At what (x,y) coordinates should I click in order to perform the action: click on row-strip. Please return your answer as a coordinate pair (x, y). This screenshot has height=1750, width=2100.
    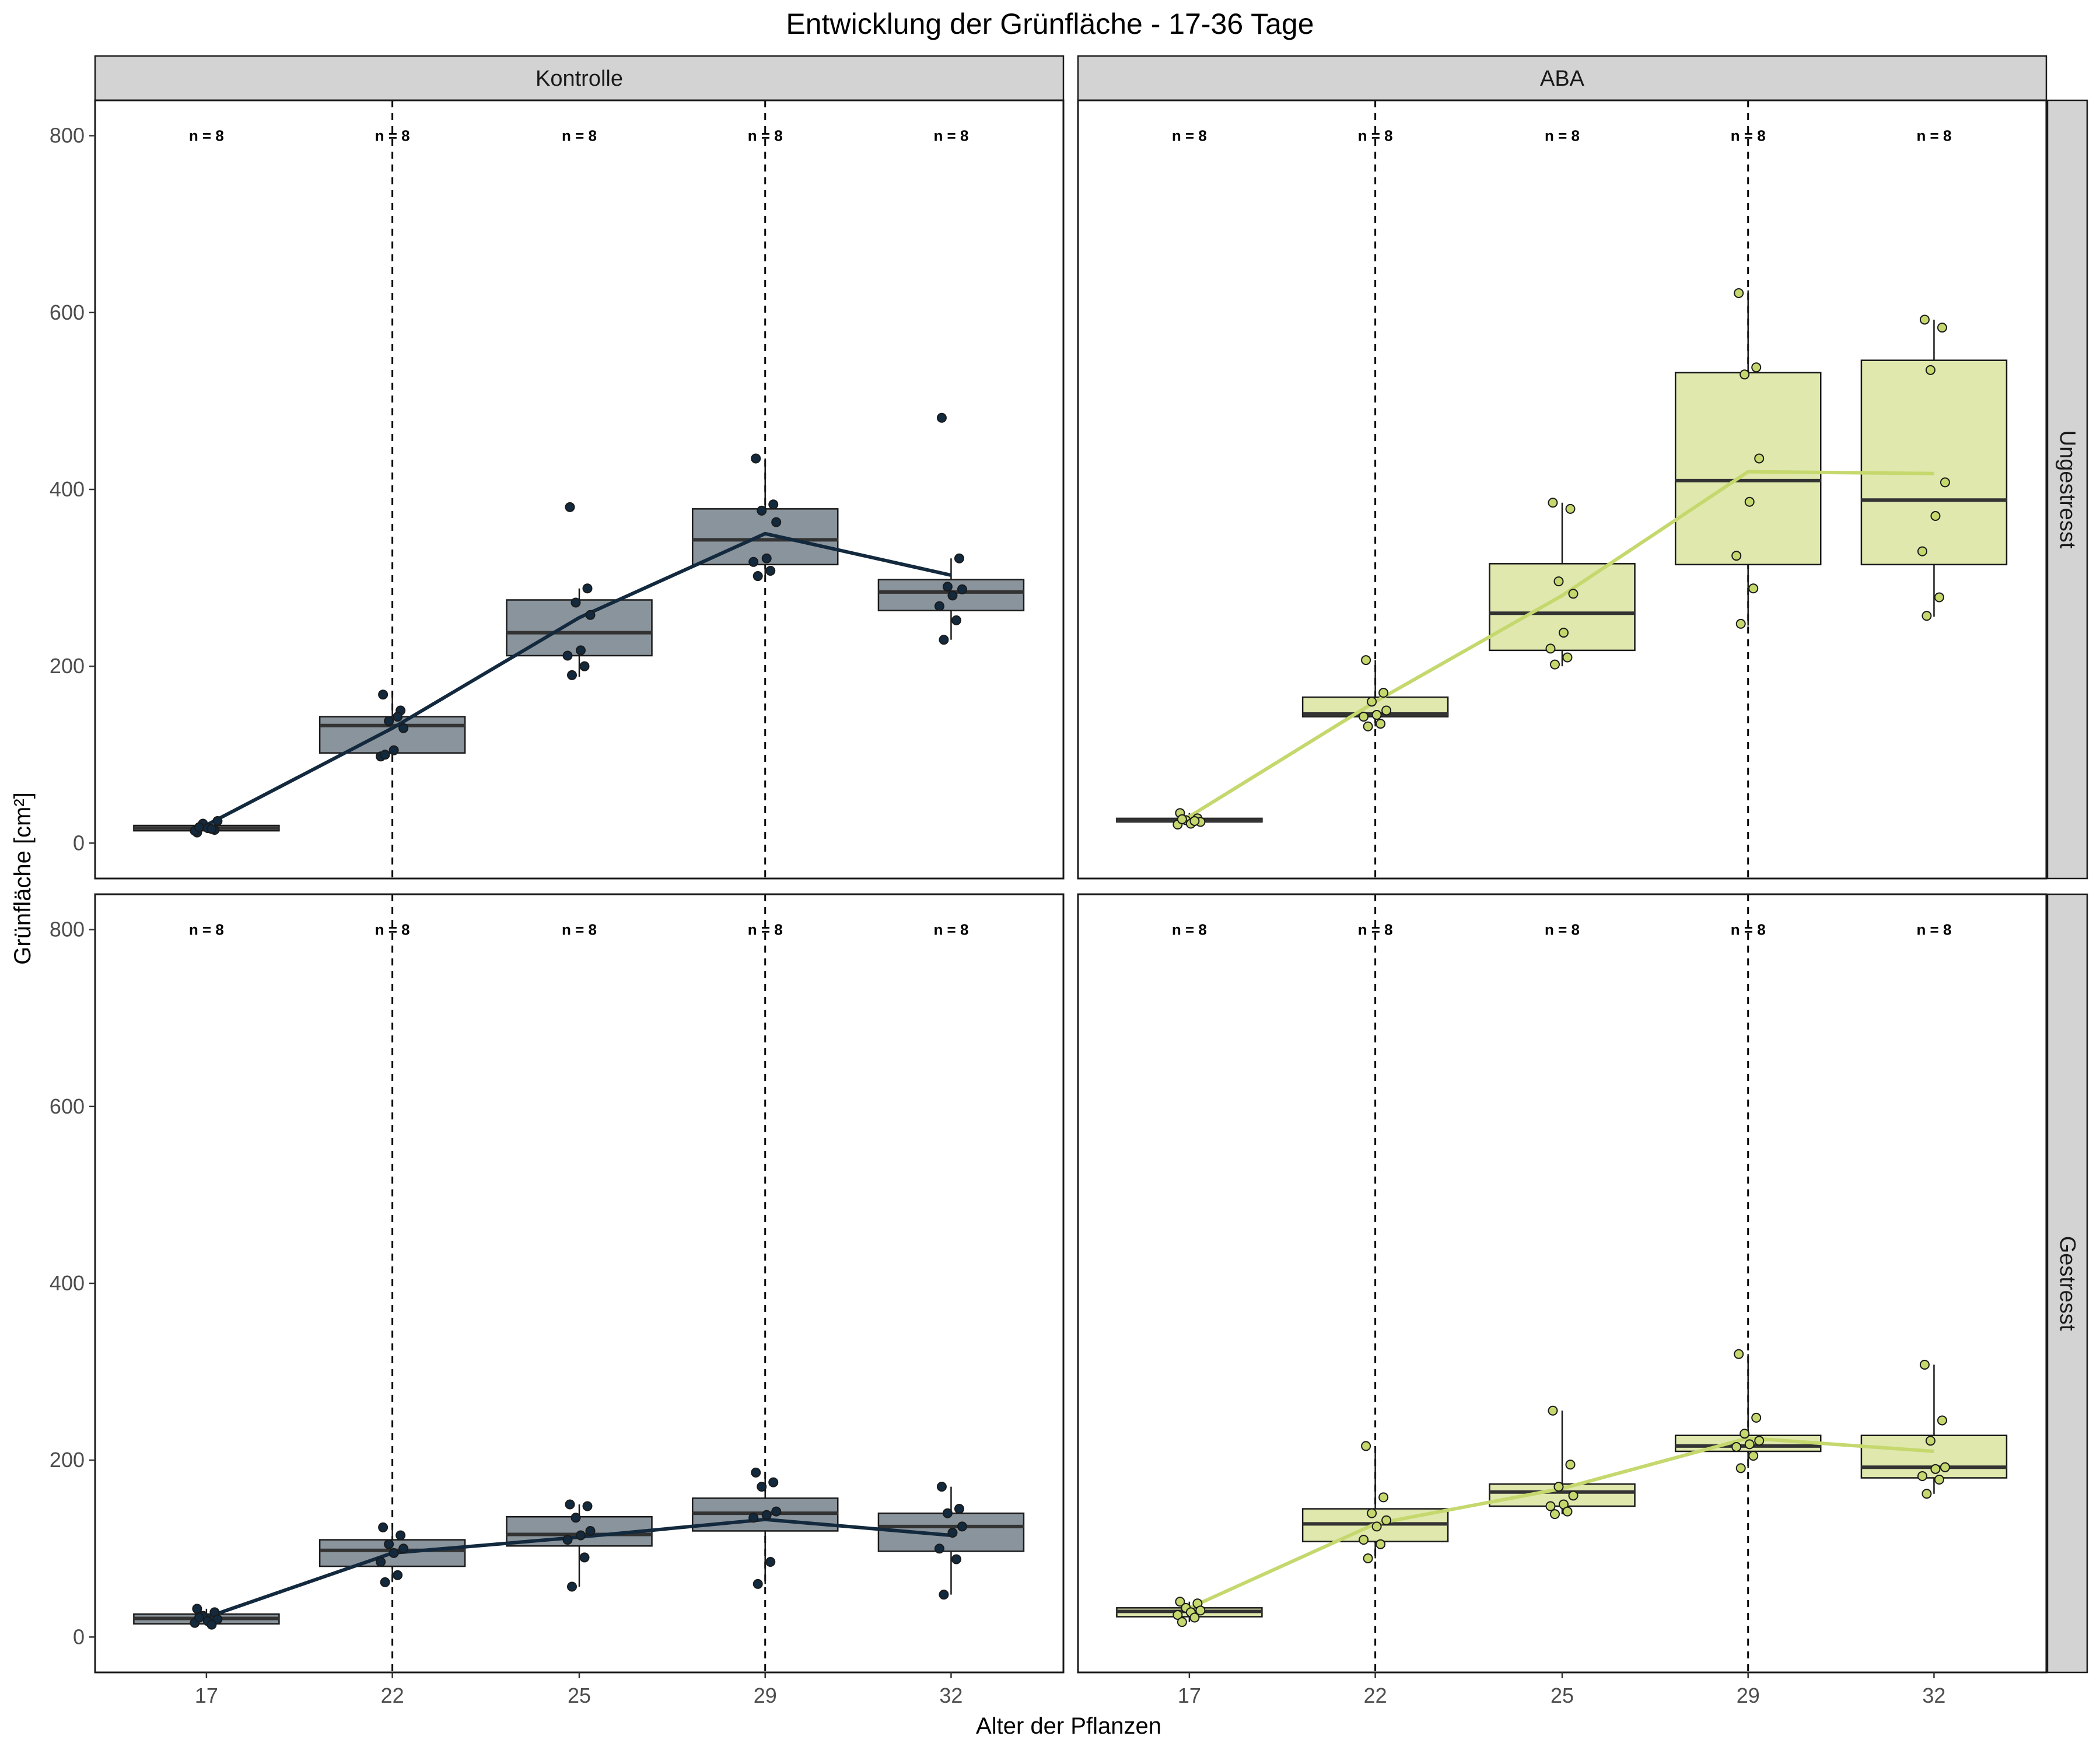
    Looking at the image, I should click on (2067, 1283).